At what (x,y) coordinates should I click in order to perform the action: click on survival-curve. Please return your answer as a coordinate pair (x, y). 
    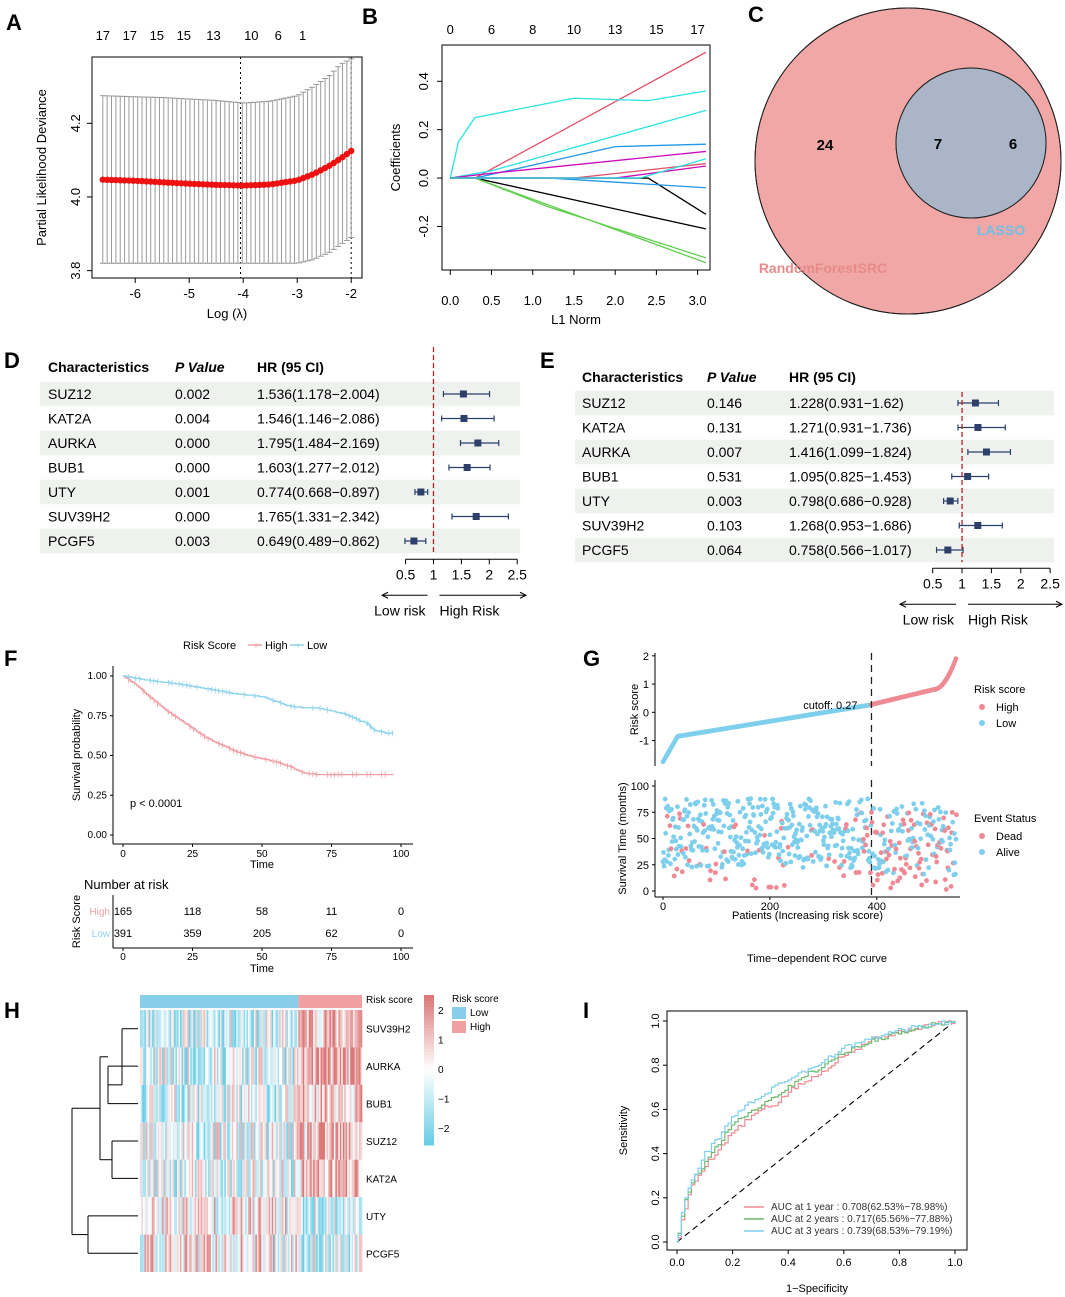
    Looking at the image, I should click on (258, 704).